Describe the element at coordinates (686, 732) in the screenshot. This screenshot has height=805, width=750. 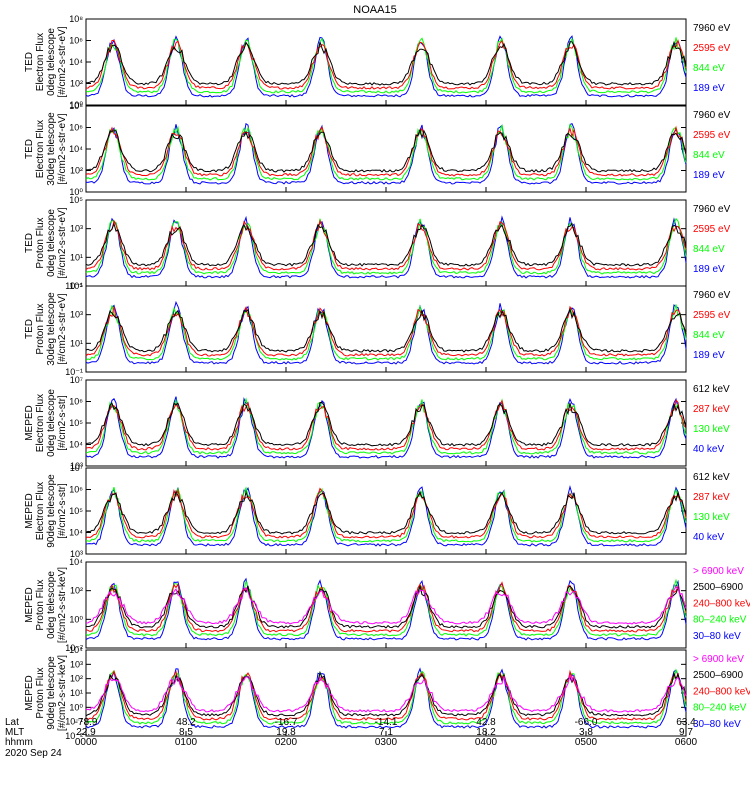
I see `x-tick-mlt: 9.7` at that location.